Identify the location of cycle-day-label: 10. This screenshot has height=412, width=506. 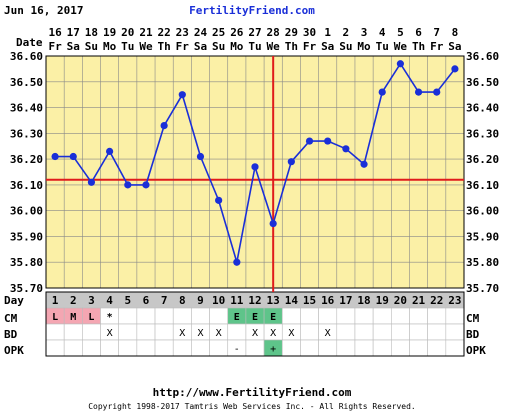
(218, 300).